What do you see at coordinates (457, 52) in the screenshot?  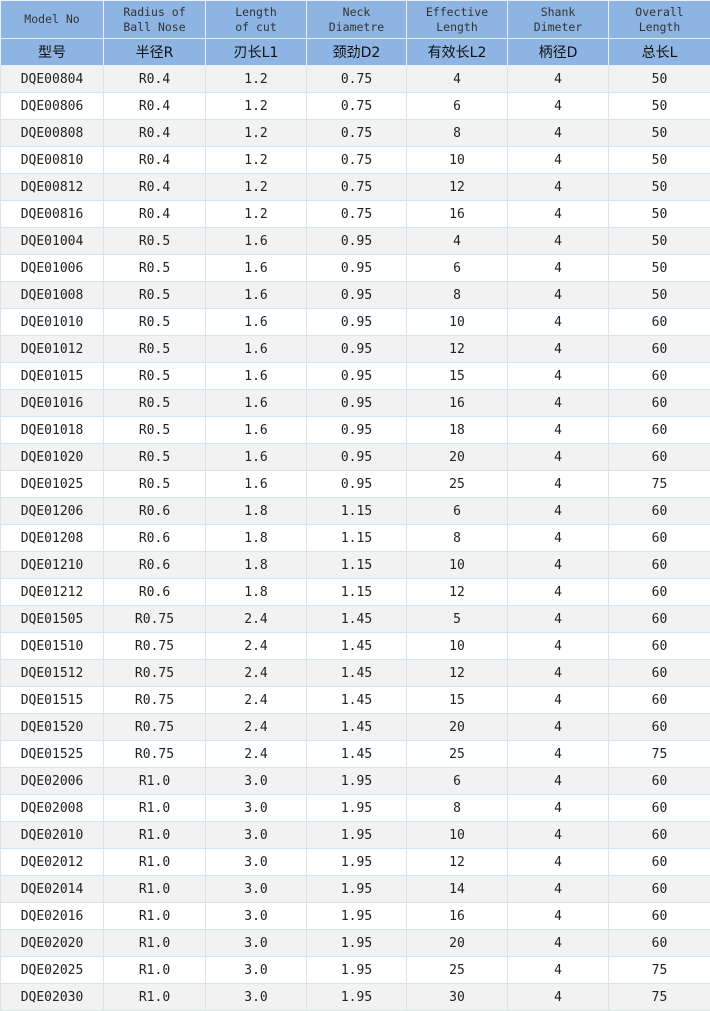 I see `header-cn-effective-length: 有效长L2` at bounding box center [457, 52].